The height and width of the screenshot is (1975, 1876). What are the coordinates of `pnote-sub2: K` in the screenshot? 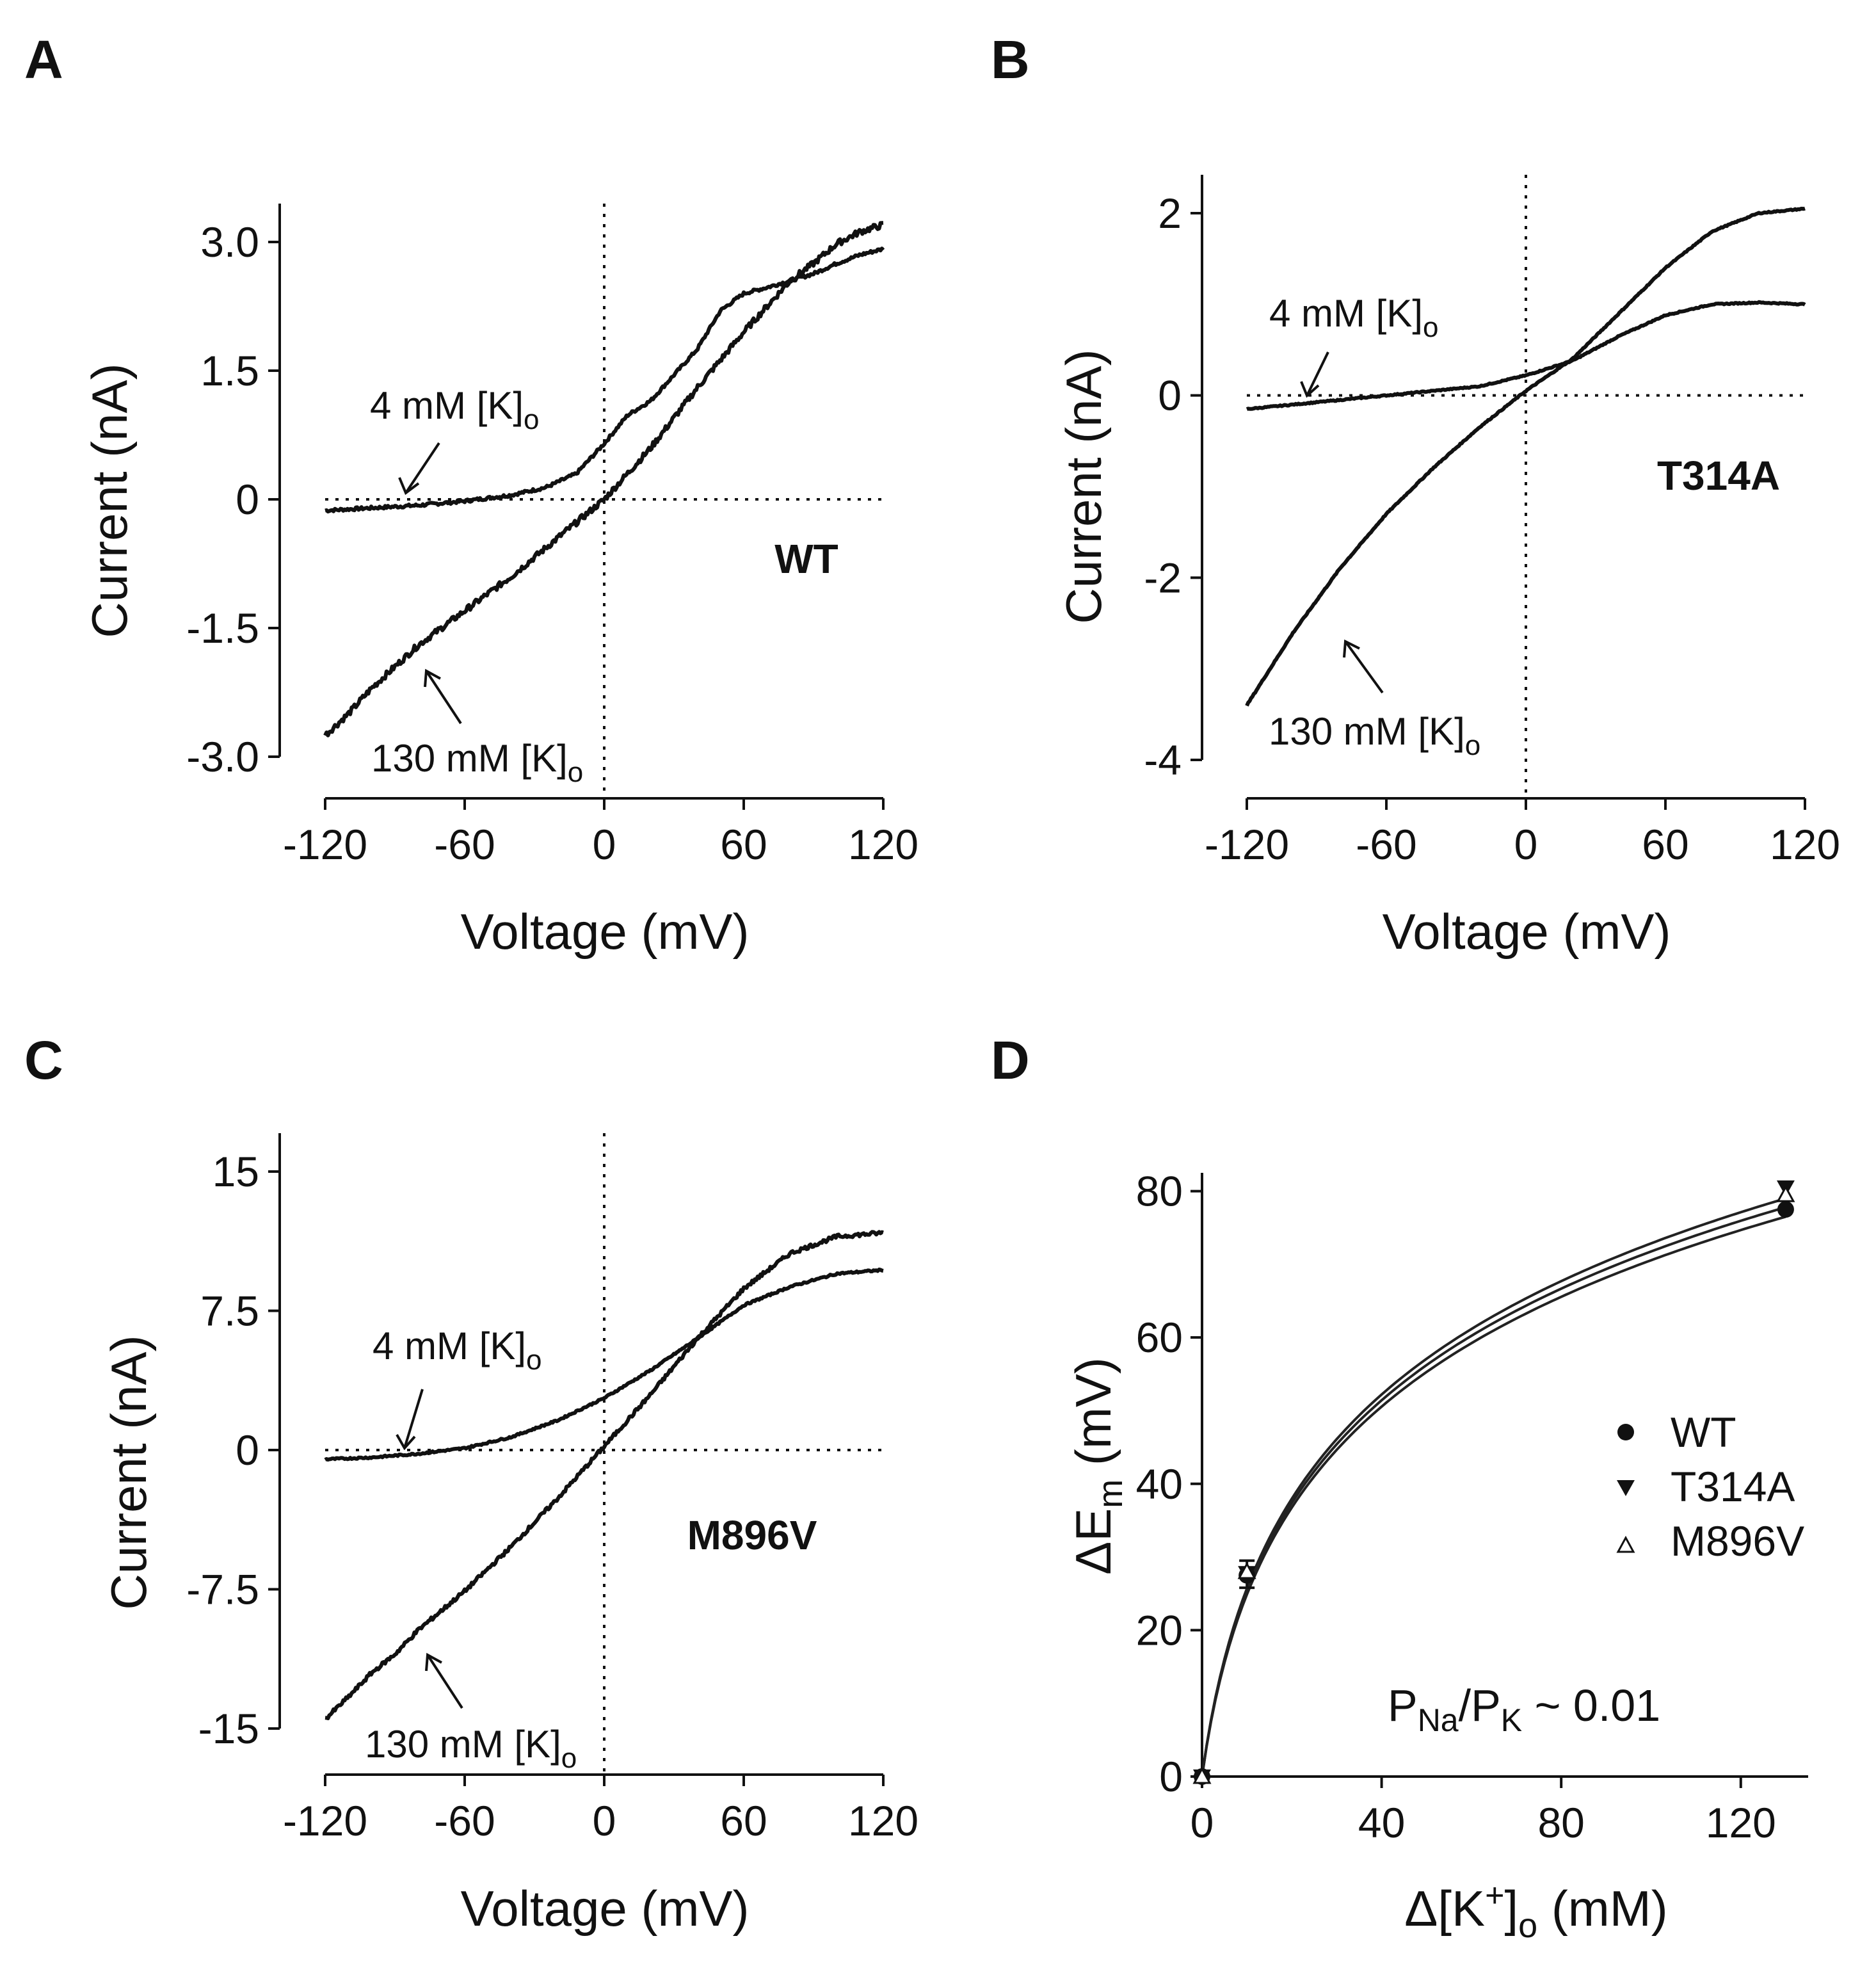 It's located at (1511, 1720).